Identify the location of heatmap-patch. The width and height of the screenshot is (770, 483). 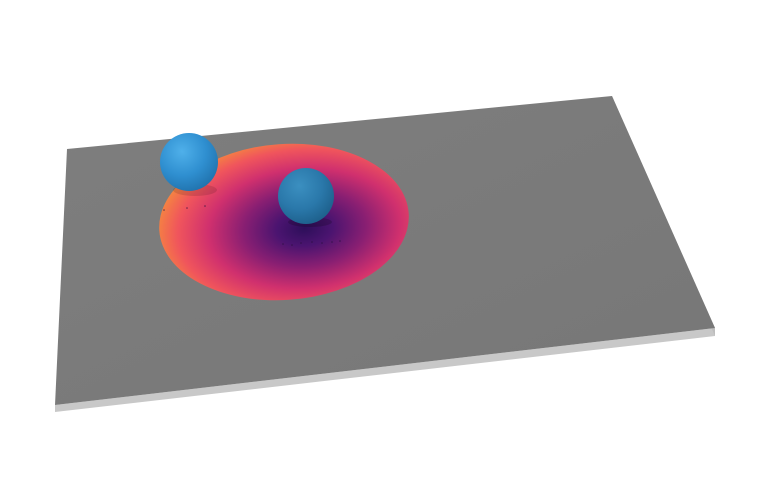
(284, 221).